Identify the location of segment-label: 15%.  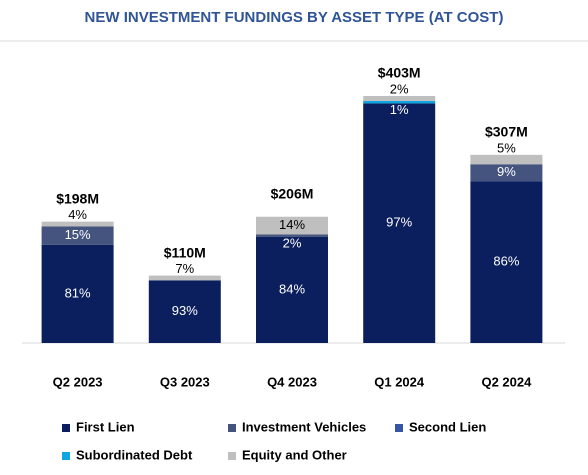
(78, 234).